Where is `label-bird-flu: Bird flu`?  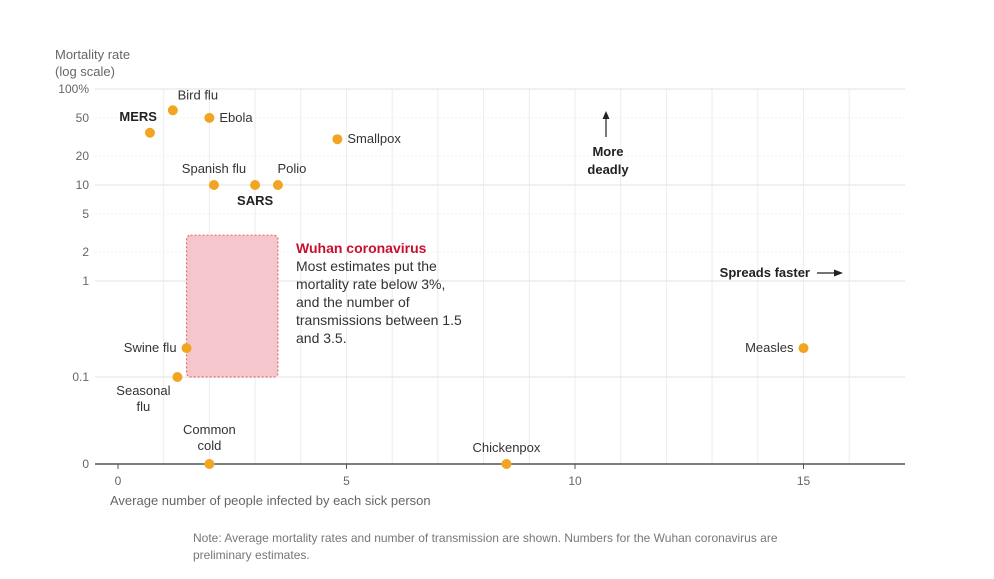 label-bird-flu: Bird flu is located at coordinates (198, 94).